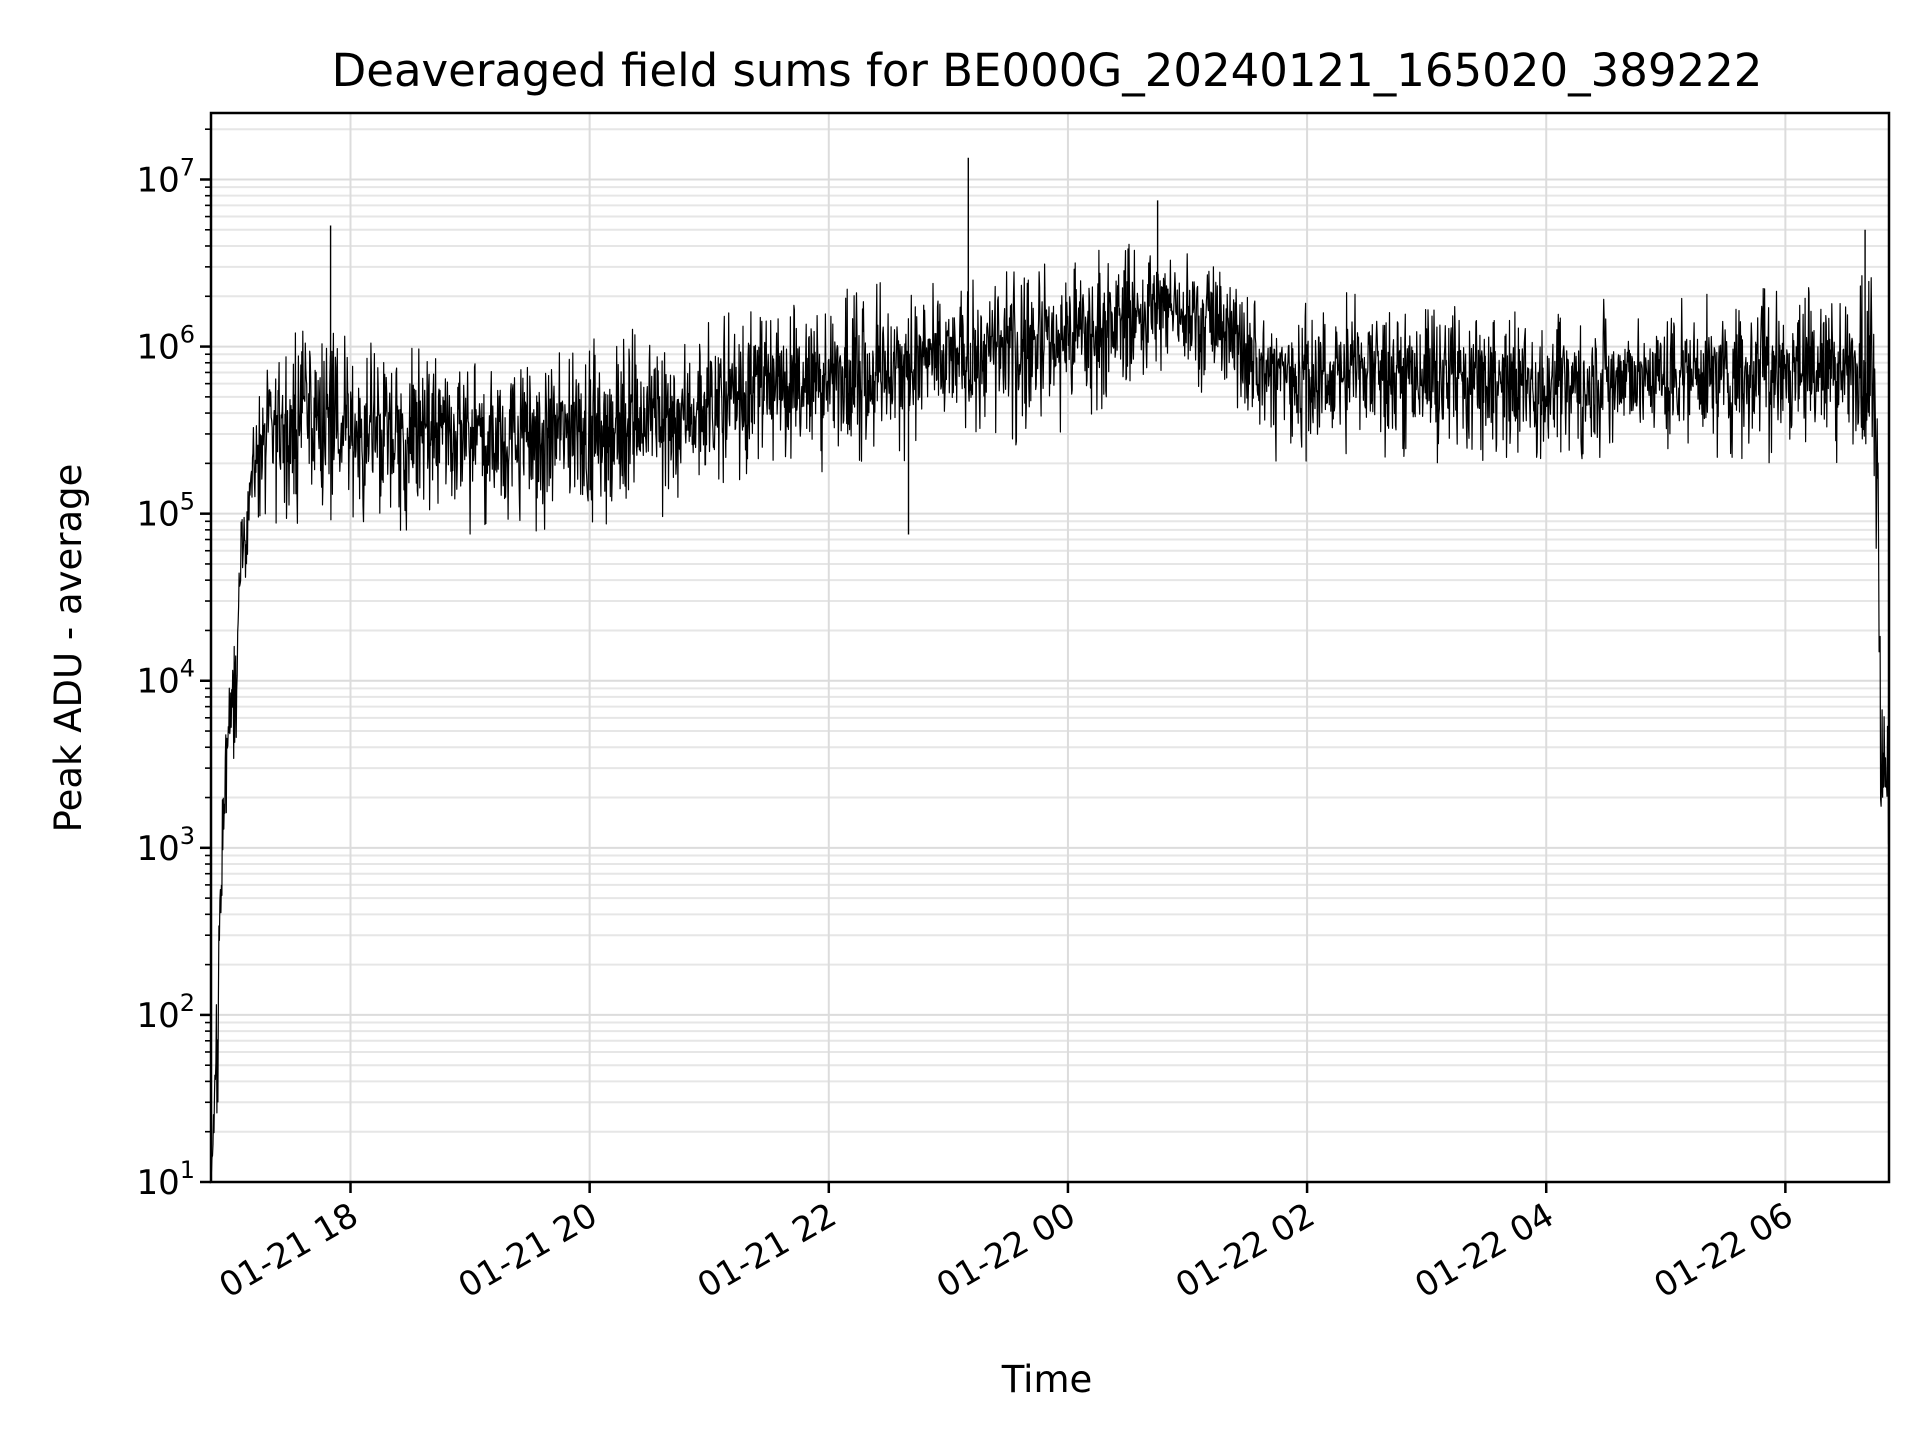 Image resolution: width=1920 pixels, height=1440 pixels. What do you see at coordinates (165, 344) in the screenshot?
I see `y-tick-label: 10⁶` at bounding box center [165, 344].